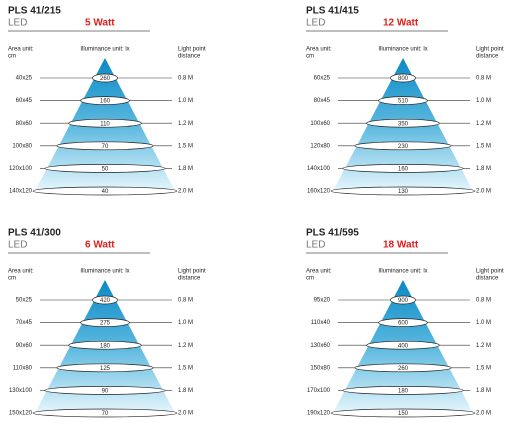  What do you see at coordinates (319, 414) in the screenshot?
I see `area-size: 190x120` at bounding box center [319, 414].